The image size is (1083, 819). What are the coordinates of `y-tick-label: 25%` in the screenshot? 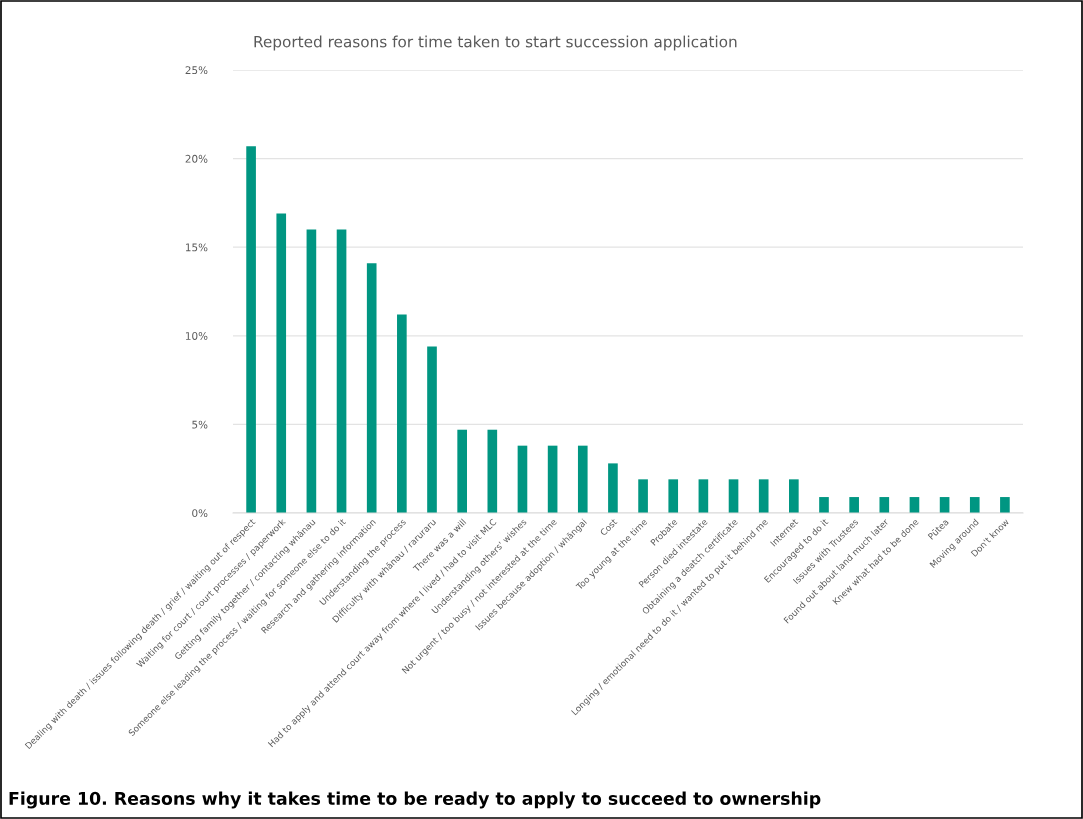 It's located at (196, 70).